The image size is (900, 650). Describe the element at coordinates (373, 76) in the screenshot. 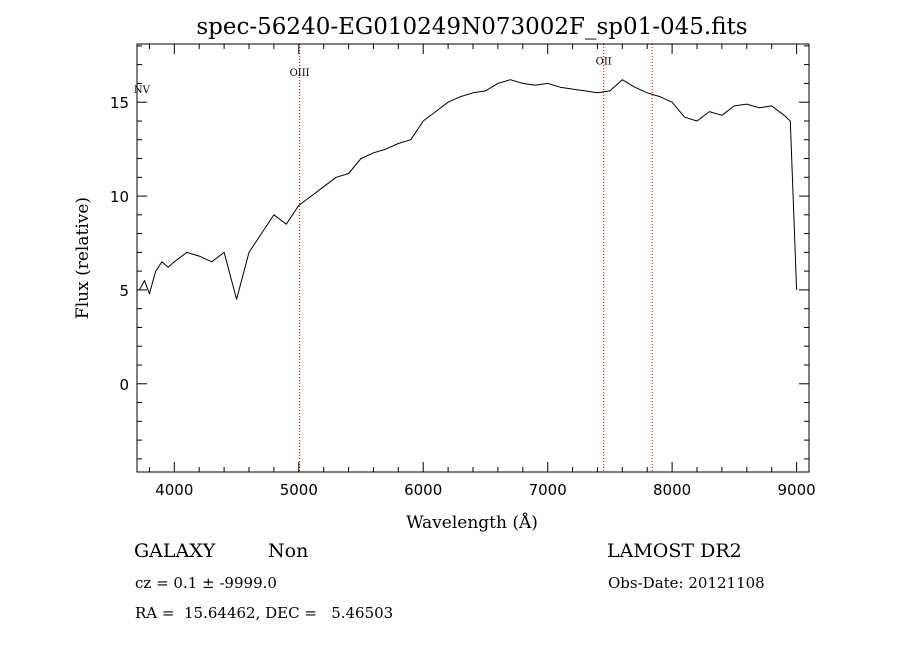

I see `line-labels: NV OIII OII` at that location.